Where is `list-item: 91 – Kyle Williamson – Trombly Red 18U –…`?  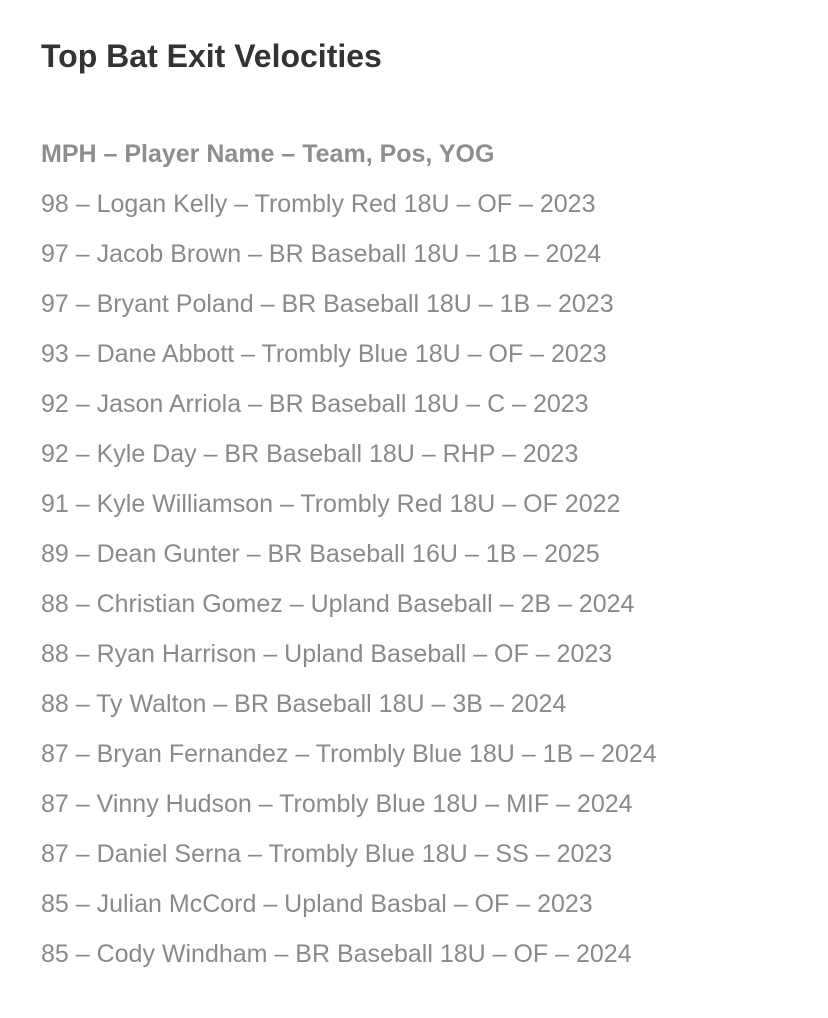
list-item: 91 – Kyle Williamson – Trombly Red 18U –… is located at coordinates (331, 504).